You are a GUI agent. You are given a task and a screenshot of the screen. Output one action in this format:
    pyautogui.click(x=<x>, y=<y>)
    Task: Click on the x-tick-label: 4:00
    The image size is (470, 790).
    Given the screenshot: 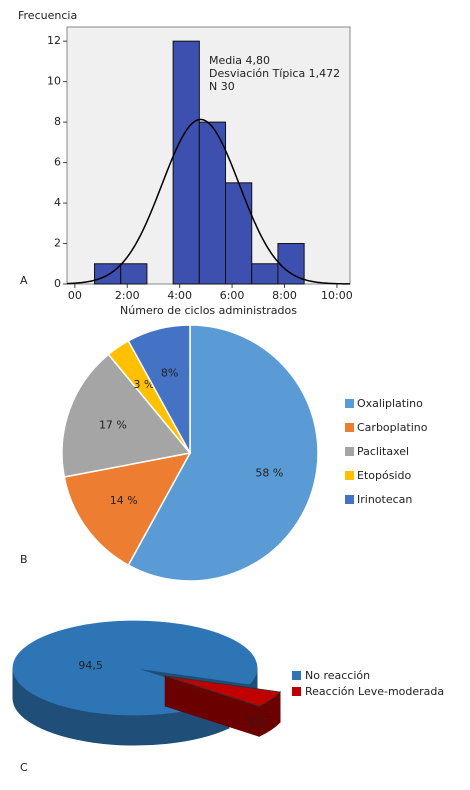 What is the action you would take?
    pyautogui.click(x=179, y=295)
    